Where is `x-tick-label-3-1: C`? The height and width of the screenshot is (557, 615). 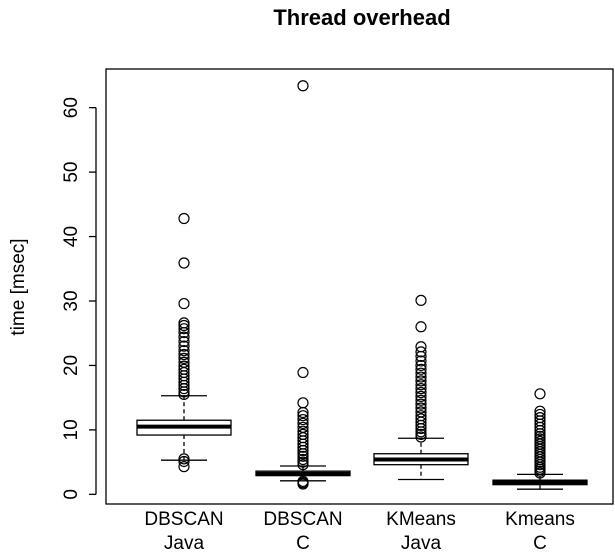
x-tick-label-3-1: C is located at coordinates (540, 543).